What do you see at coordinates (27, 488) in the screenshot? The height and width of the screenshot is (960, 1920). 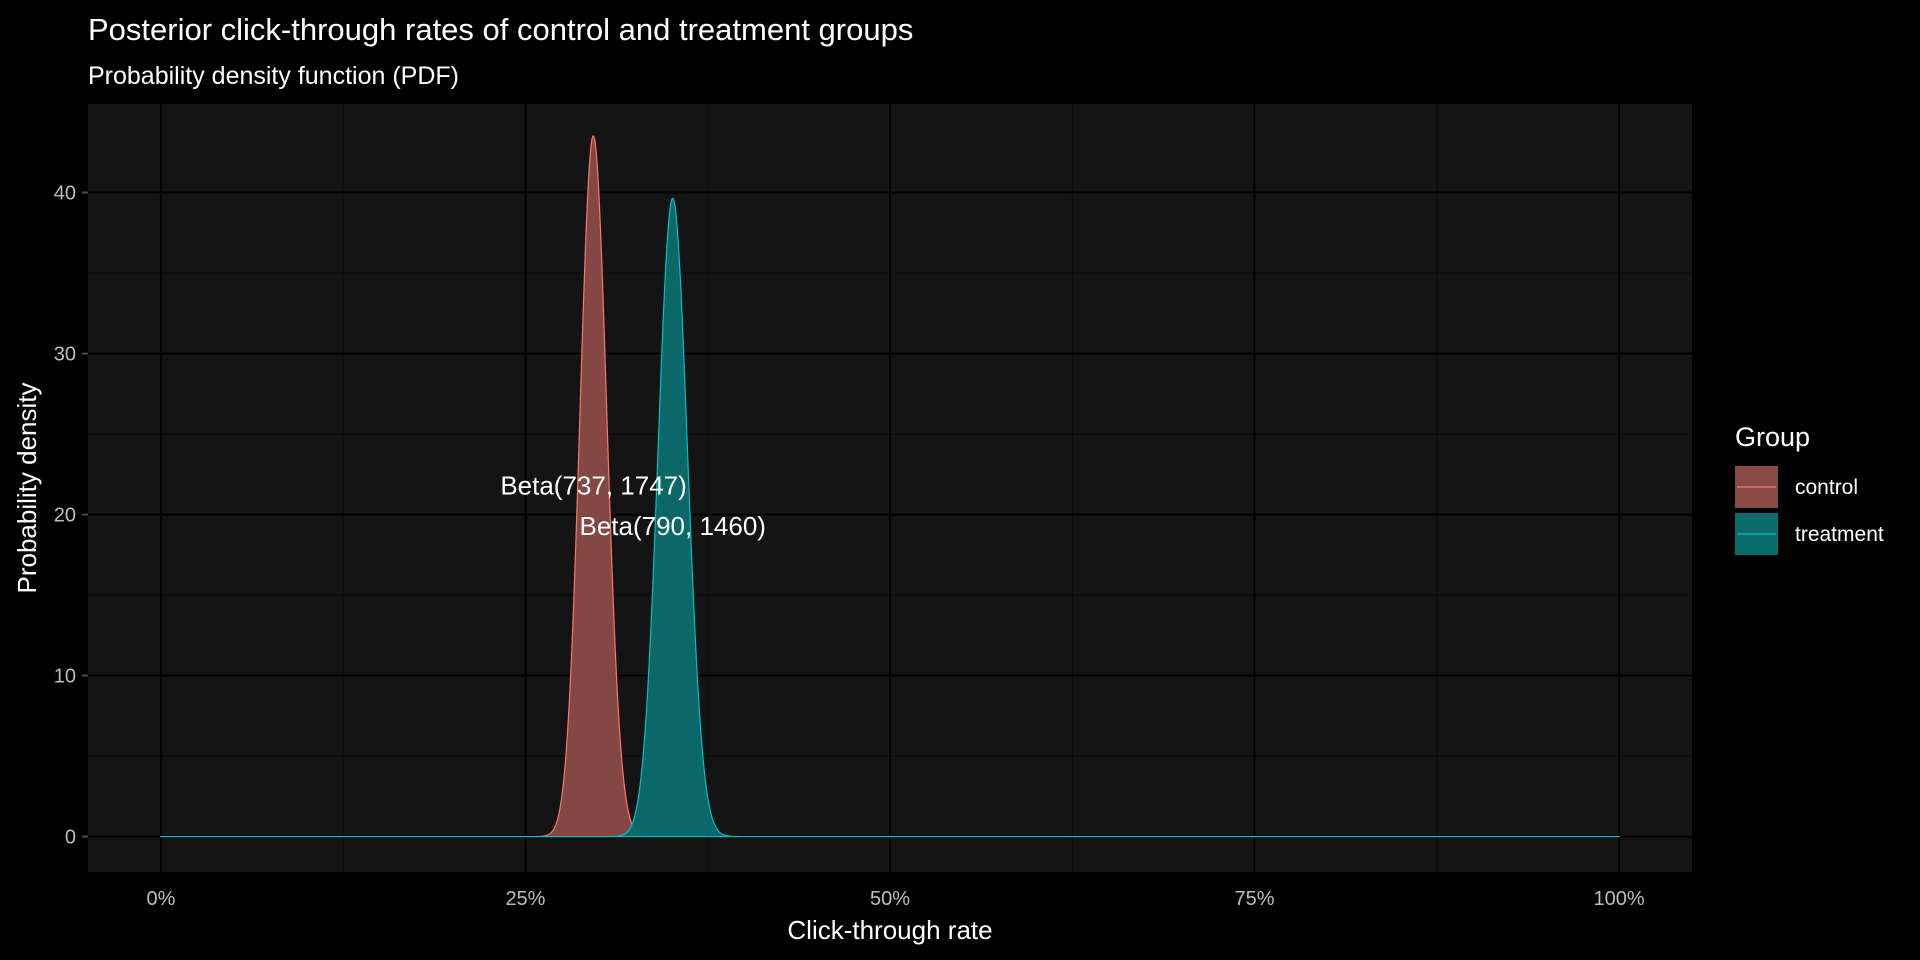 I see `y-axis-title: Probability density` at bounding box center [27, 488].